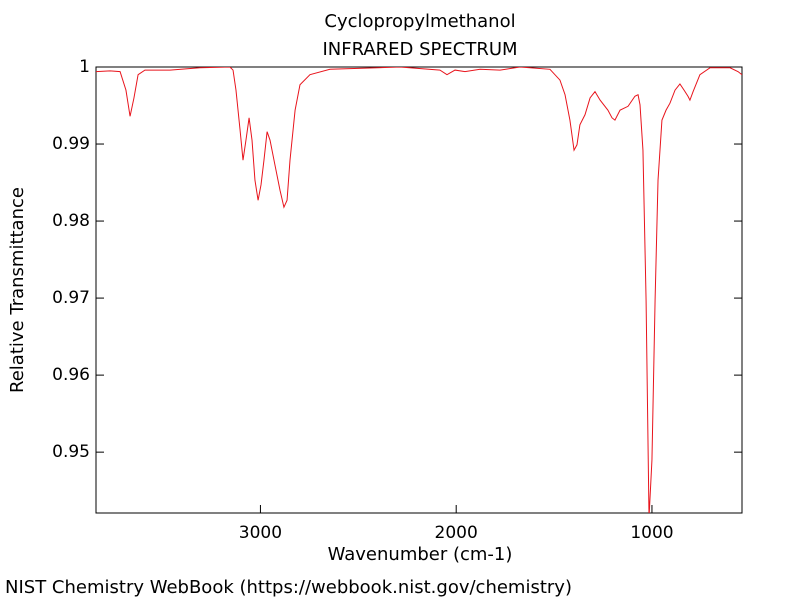  Describe the element at coordinates (260, 533) in the screenshot. I see `x-tick-label: 3000` at that location.